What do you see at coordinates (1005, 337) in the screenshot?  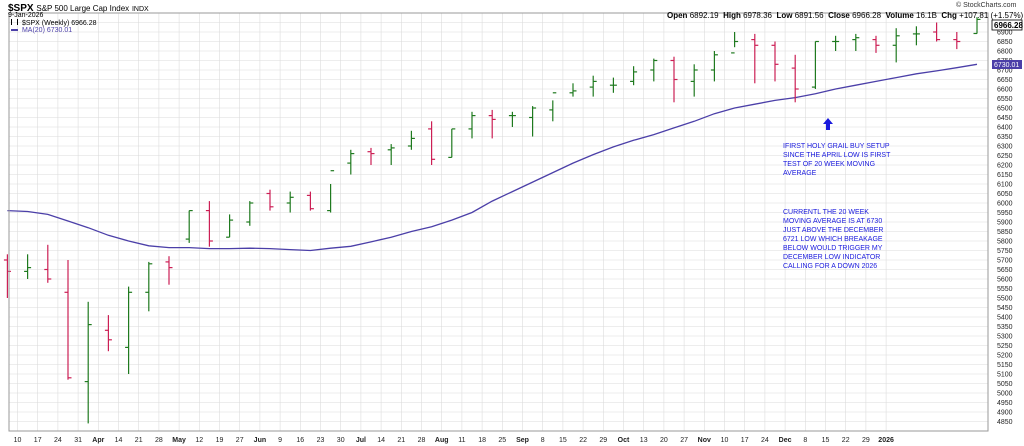 I see `y-tick-label: 5300` at bounding box center [1005, 337].